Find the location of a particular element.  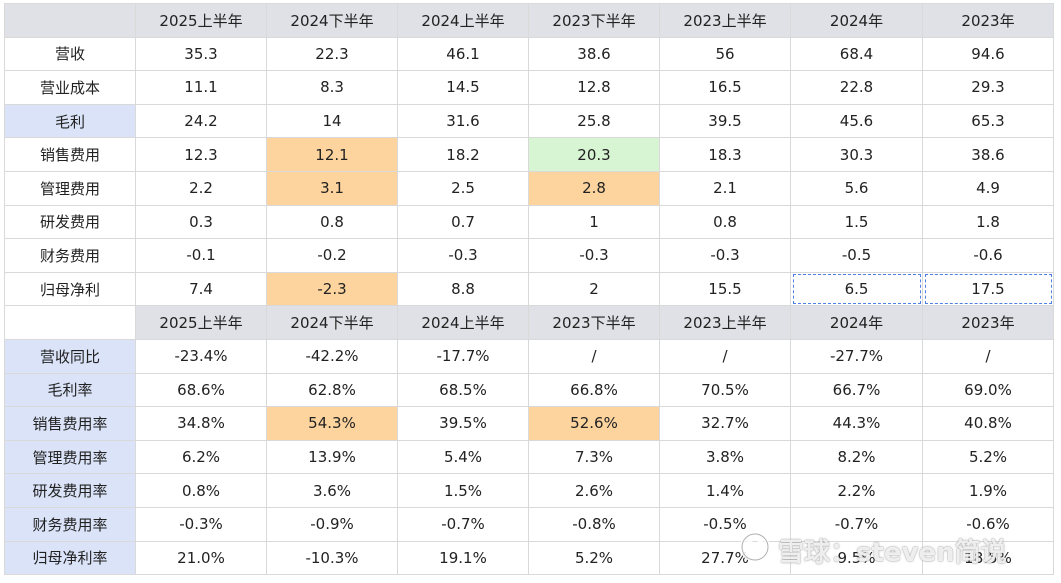

column-header: 2024下半年 is located at coordinates (332, 322).